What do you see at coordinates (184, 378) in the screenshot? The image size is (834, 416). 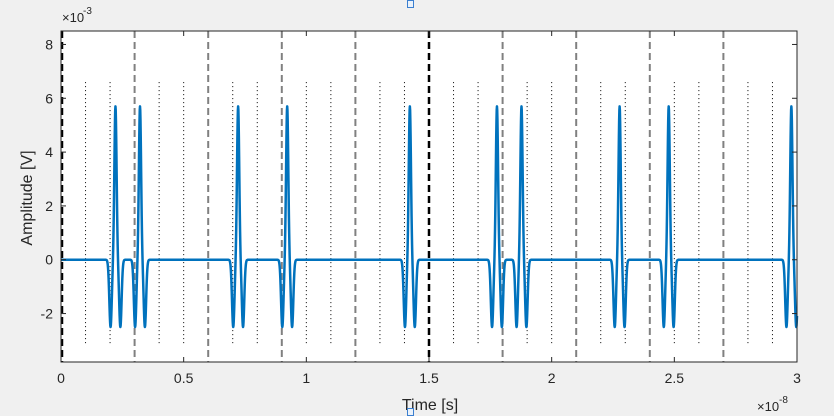 I see `x-tick-label: 0.5` at bounding box center [184, 378].